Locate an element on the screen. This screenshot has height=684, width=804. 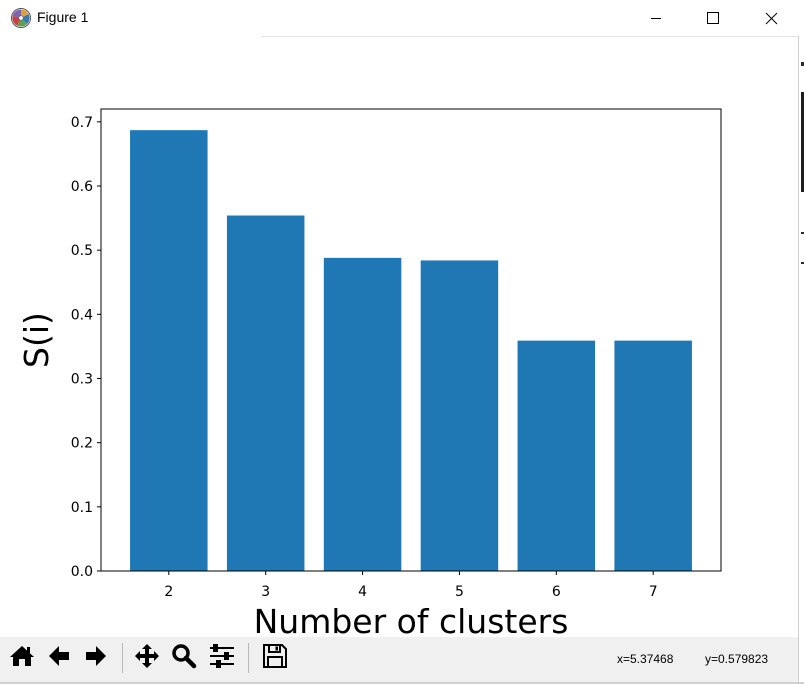
x-tick-label: 7 is located at coordinates (653, 592).